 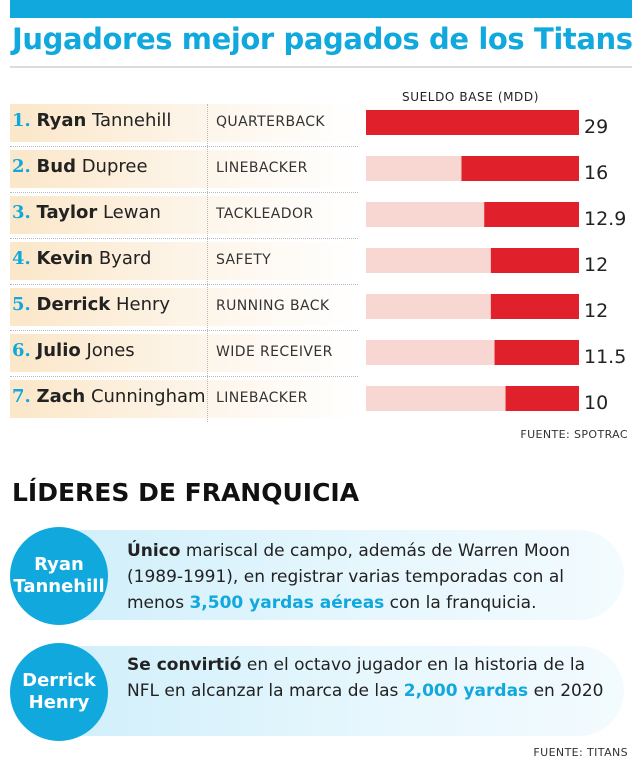 I want to click on player-last-name: Jones, so click(x=110, y=350).